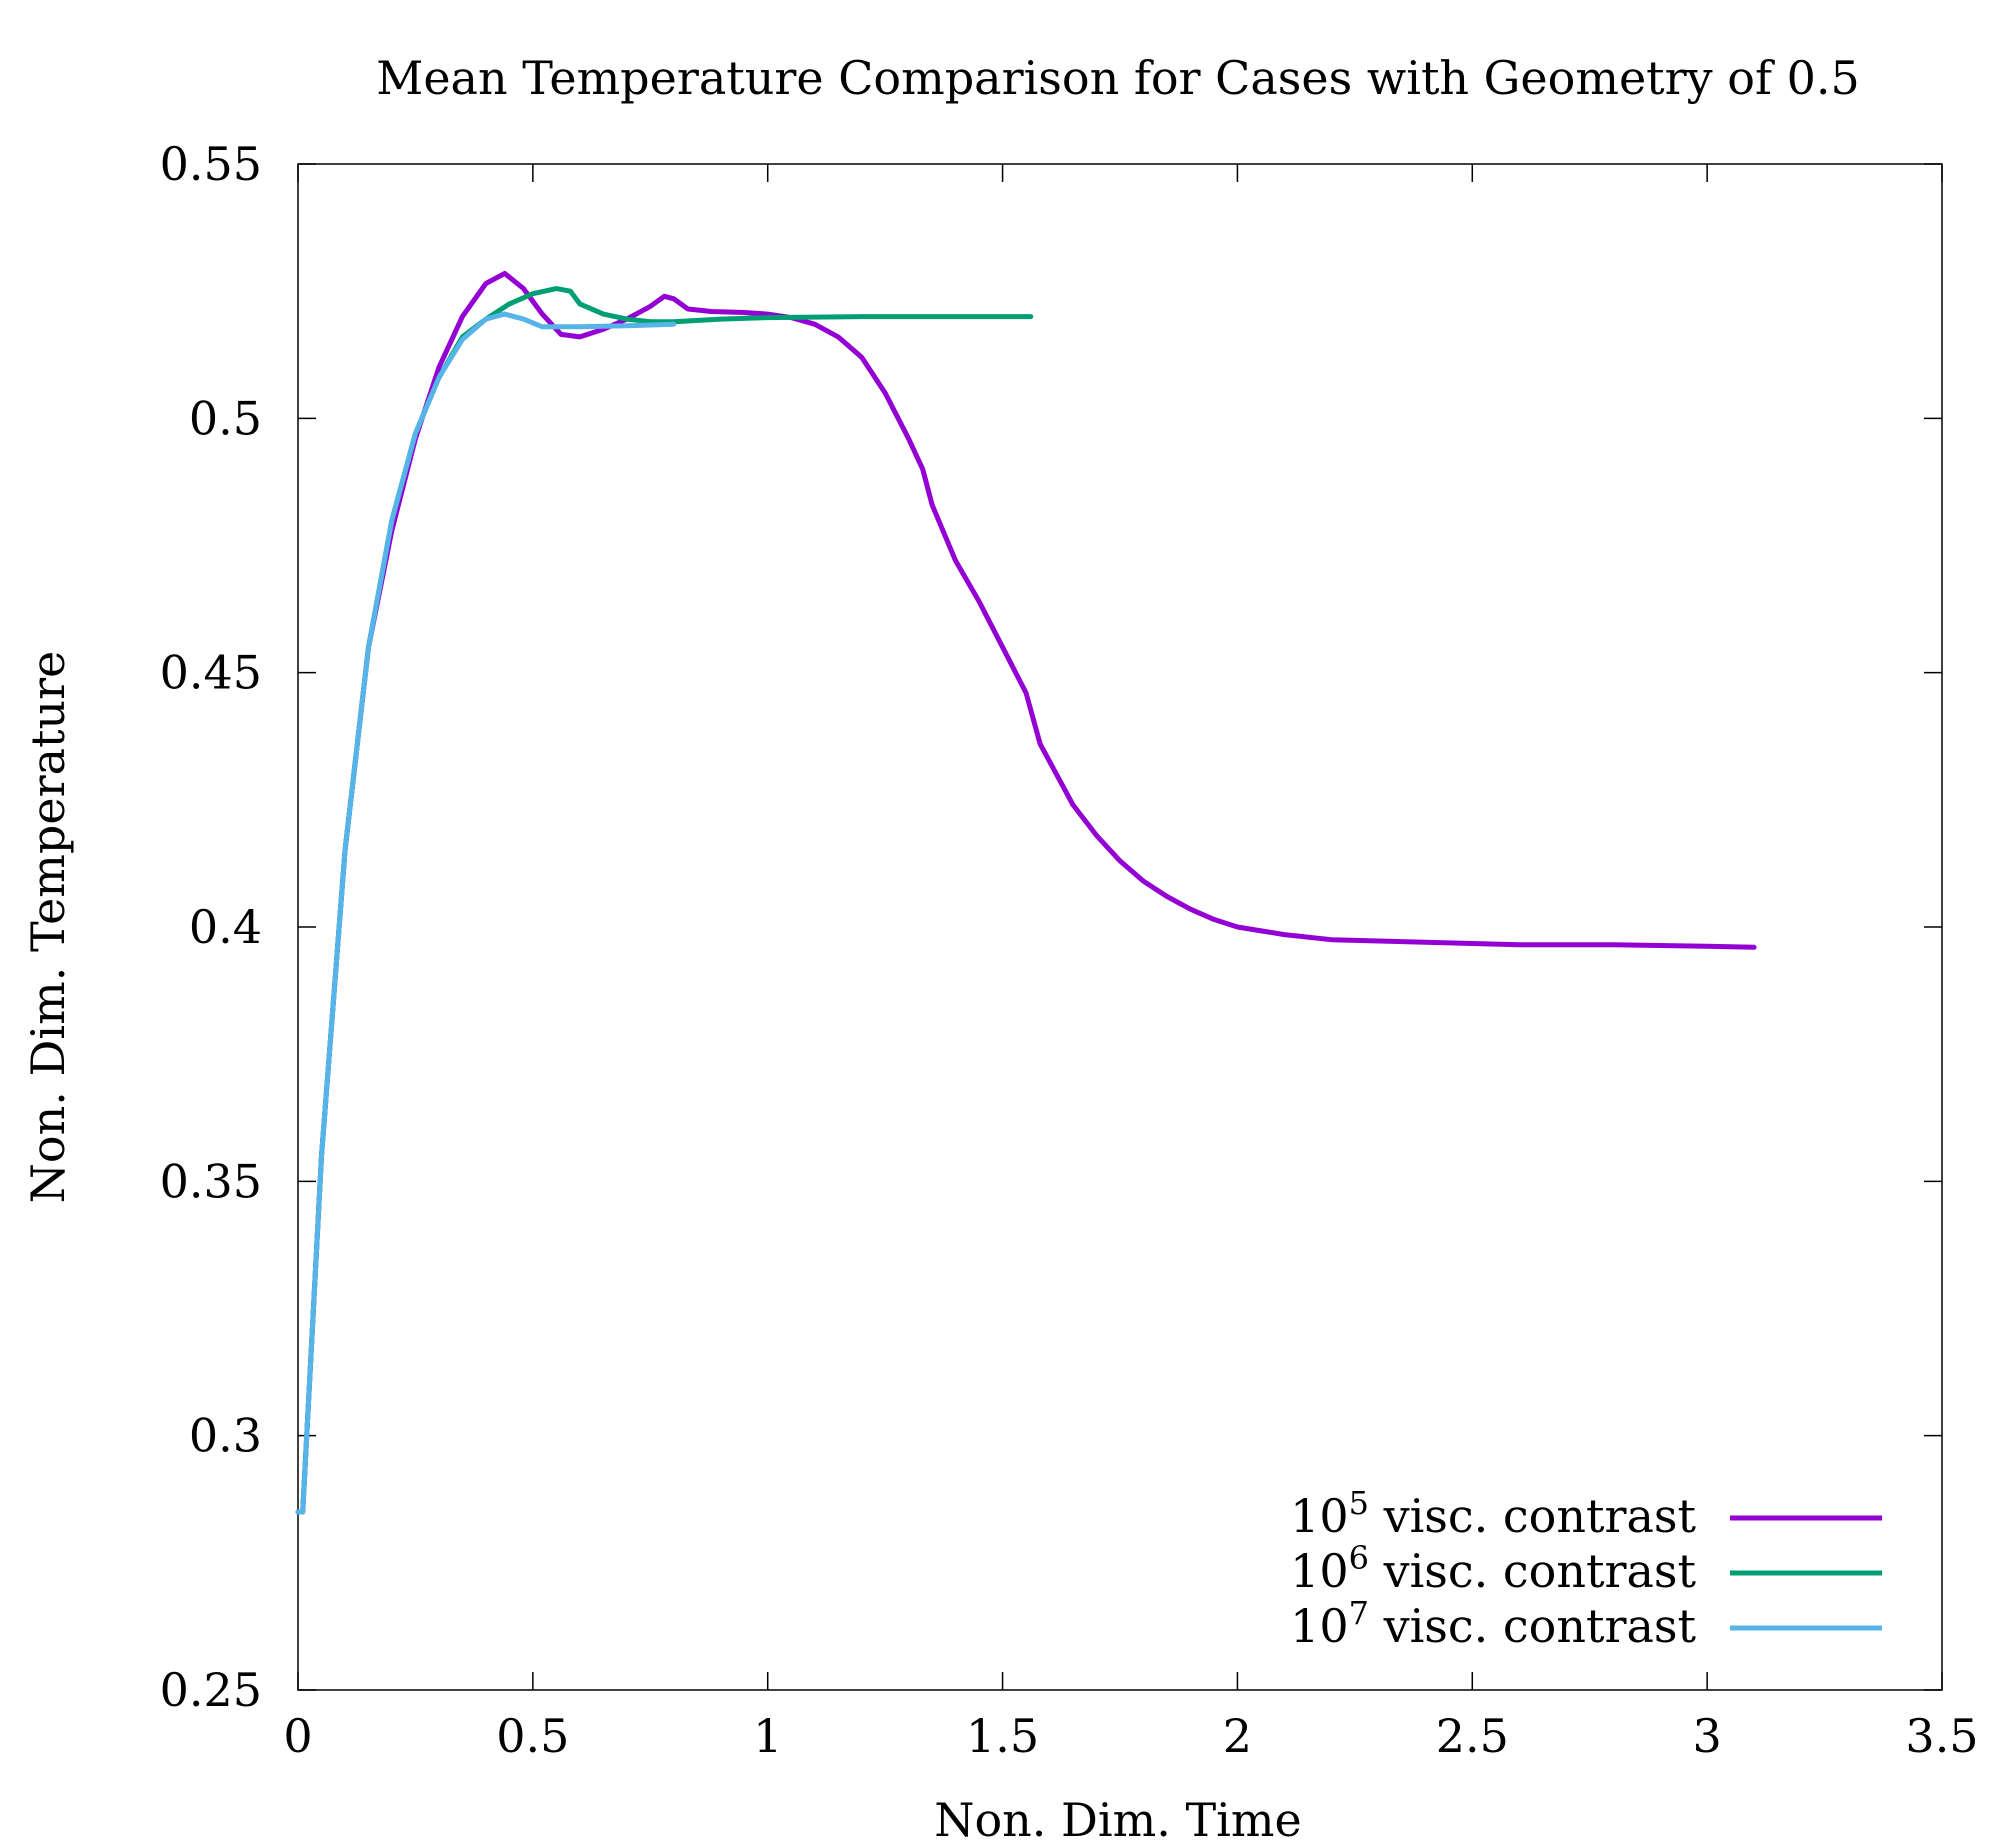  I want to click on legend-label-1: 105 visc. contrast, so click(1493, 1513).